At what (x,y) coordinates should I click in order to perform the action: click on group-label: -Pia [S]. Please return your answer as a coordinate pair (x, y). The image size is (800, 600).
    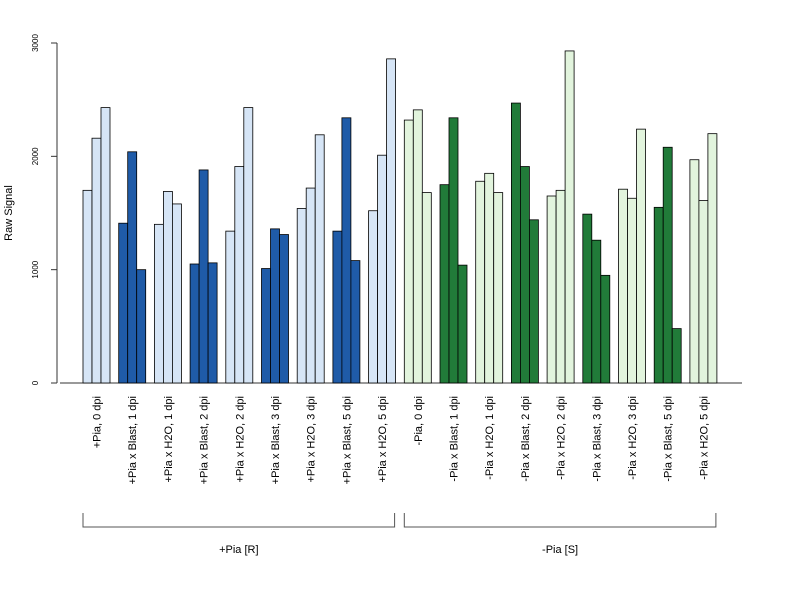
    Looking at the image, I should click on (560, 550).